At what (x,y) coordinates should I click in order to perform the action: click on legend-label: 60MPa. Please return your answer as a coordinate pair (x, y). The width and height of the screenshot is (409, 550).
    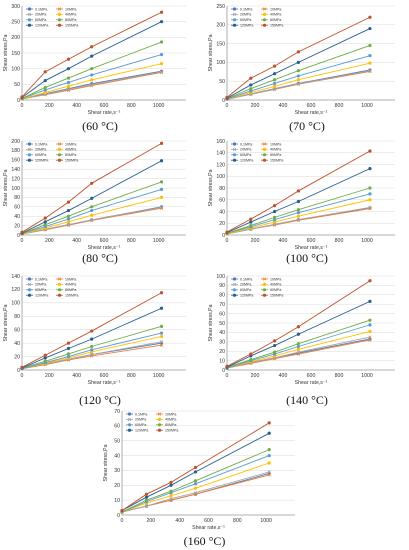
    Looking at the image, I should click on (245, 20).